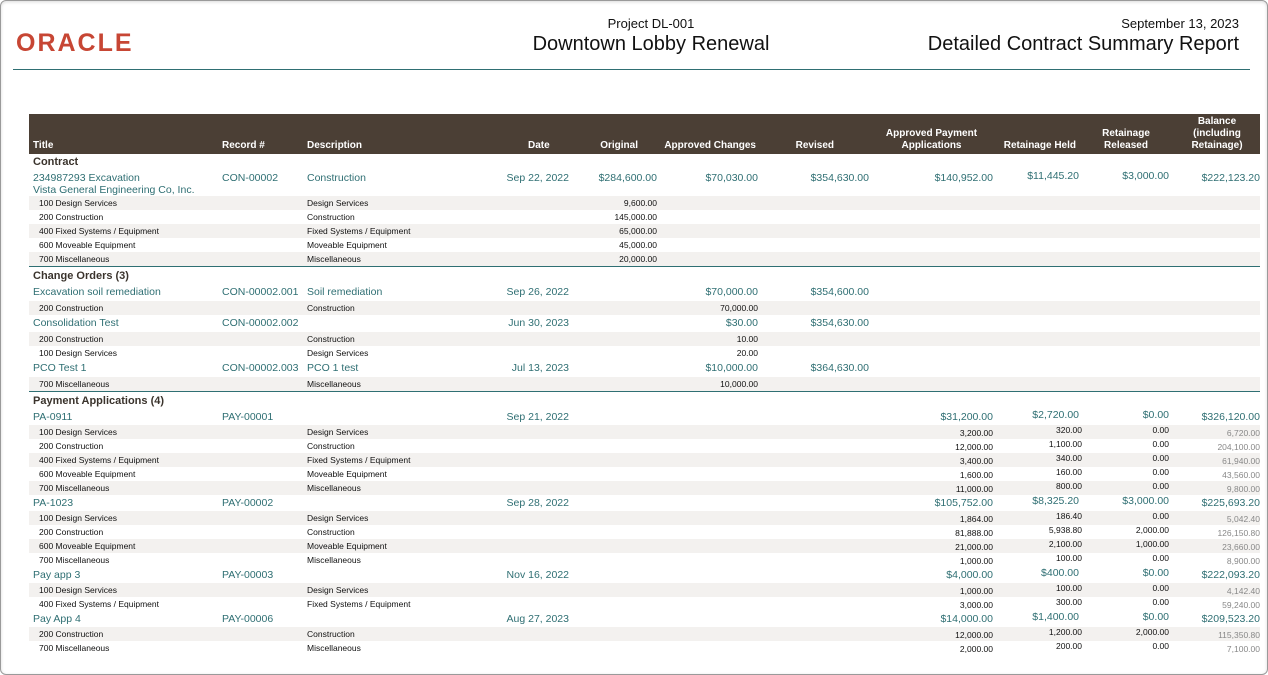 The width and height of the screenshot is (1268, 675). I want to click on contract-date: Sep 22, 2022, so click(537, 178).